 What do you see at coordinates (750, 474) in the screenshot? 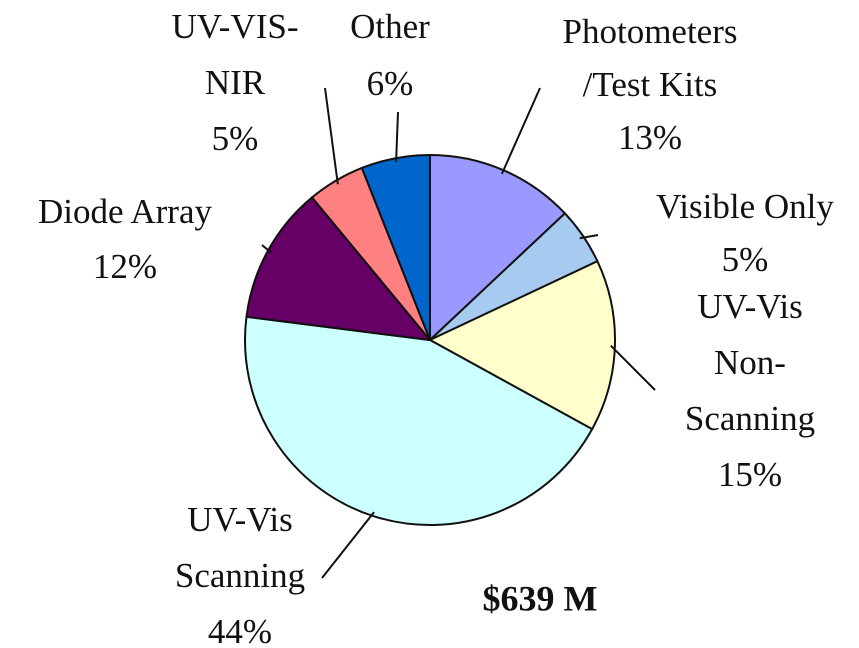
I see `slice-value-label: 15%` at bounding box center [750, 474].